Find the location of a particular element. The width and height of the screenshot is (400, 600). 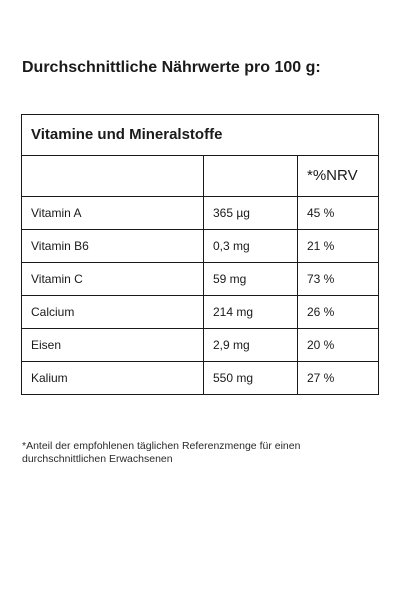

table-section-header: Vitamine und Mineralstoffe is located at coordinates (200, 135).